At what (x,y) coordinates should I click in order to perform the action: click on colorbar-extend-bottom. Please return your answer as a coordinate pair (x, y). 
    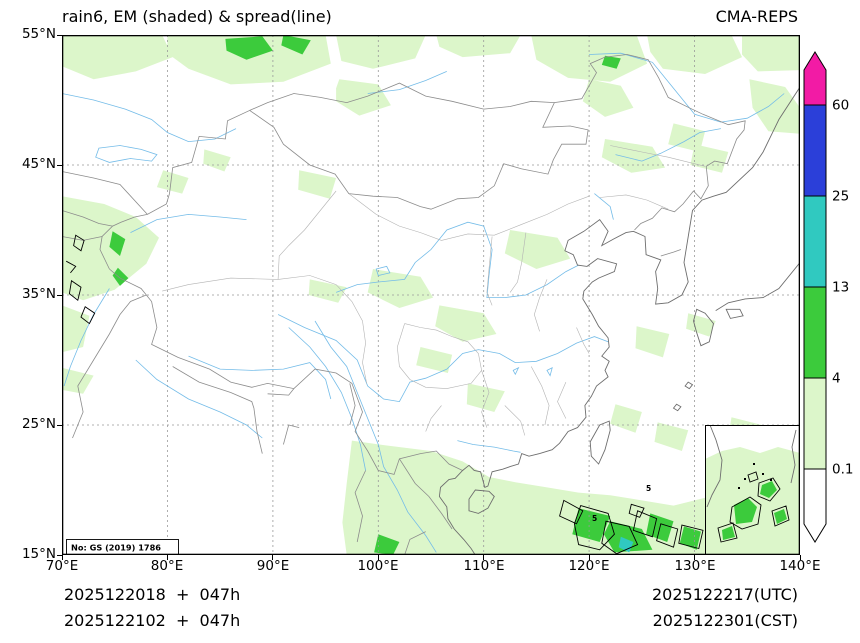
    Looking at the image, I should click on (815, 533).